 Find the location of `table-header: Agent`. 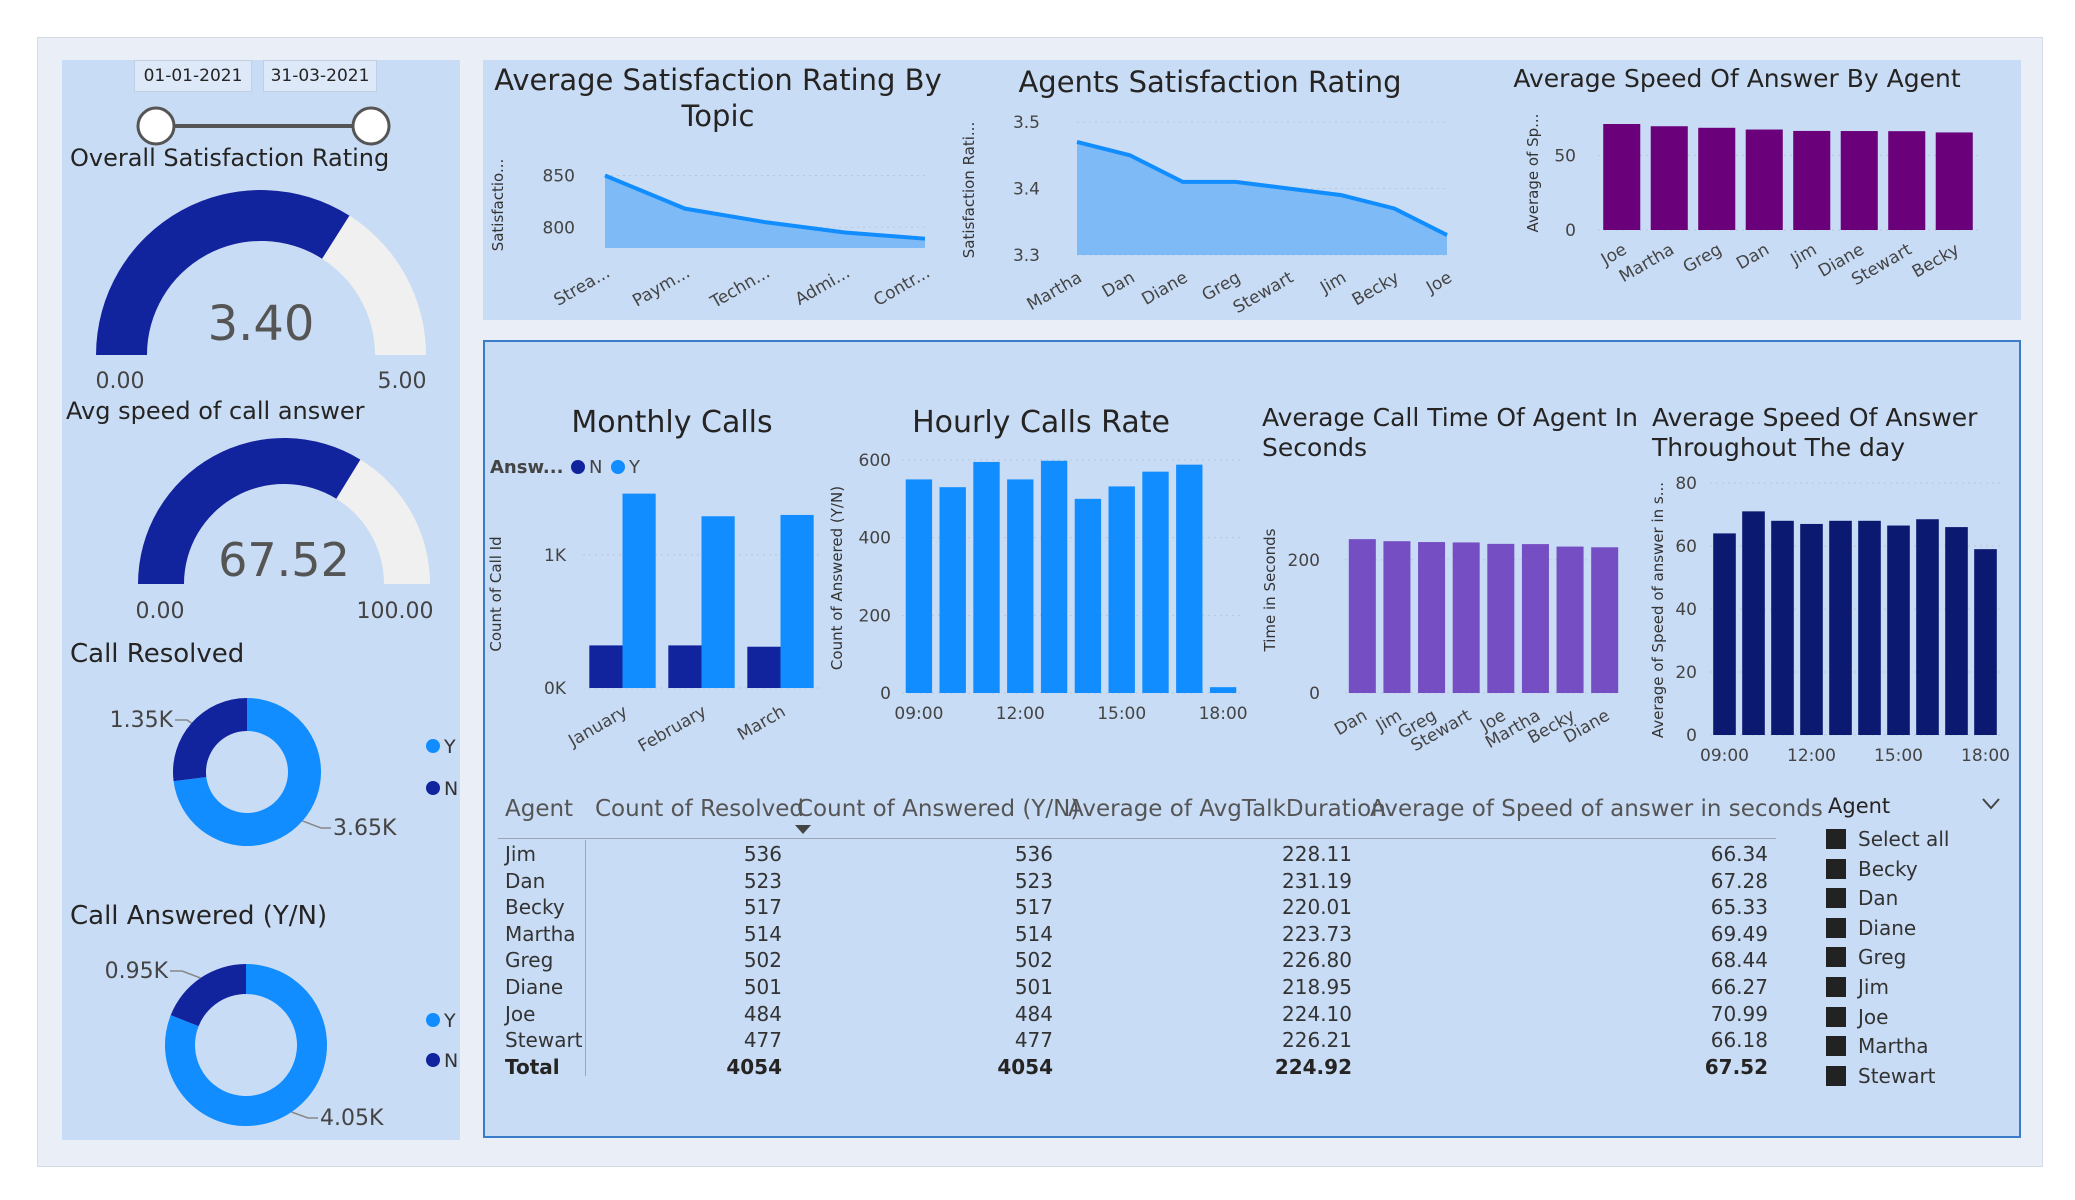

table-header: Agent is located at coordinates (539, 809).